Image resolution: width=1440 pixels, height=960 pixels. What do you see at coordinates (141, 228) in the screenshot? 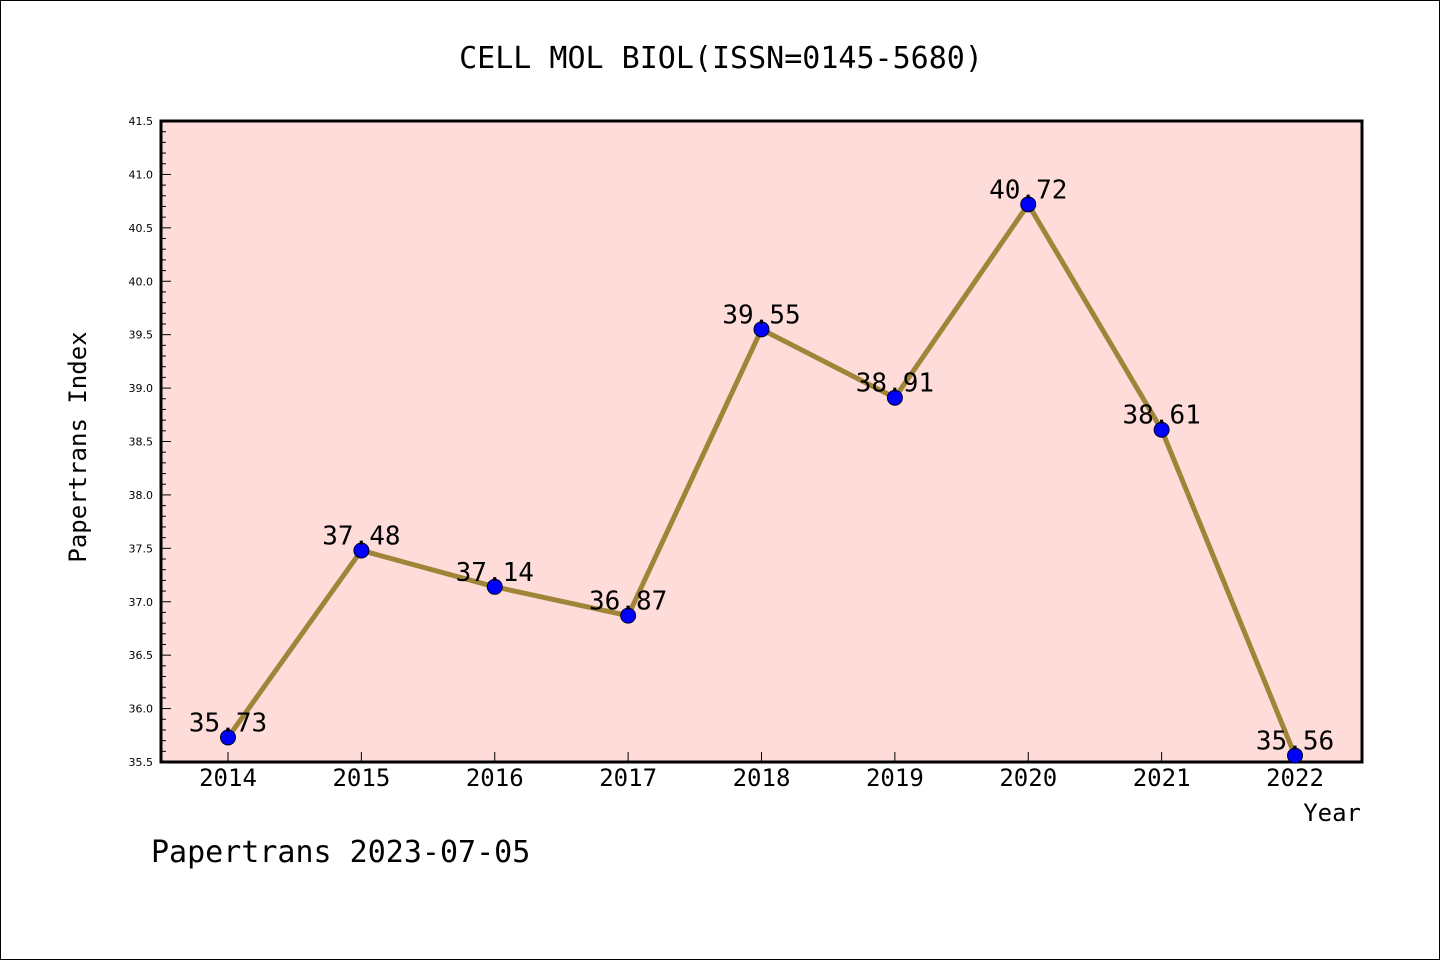
I see `y-tick-label: 40.5` at bounding box center [141, 228].